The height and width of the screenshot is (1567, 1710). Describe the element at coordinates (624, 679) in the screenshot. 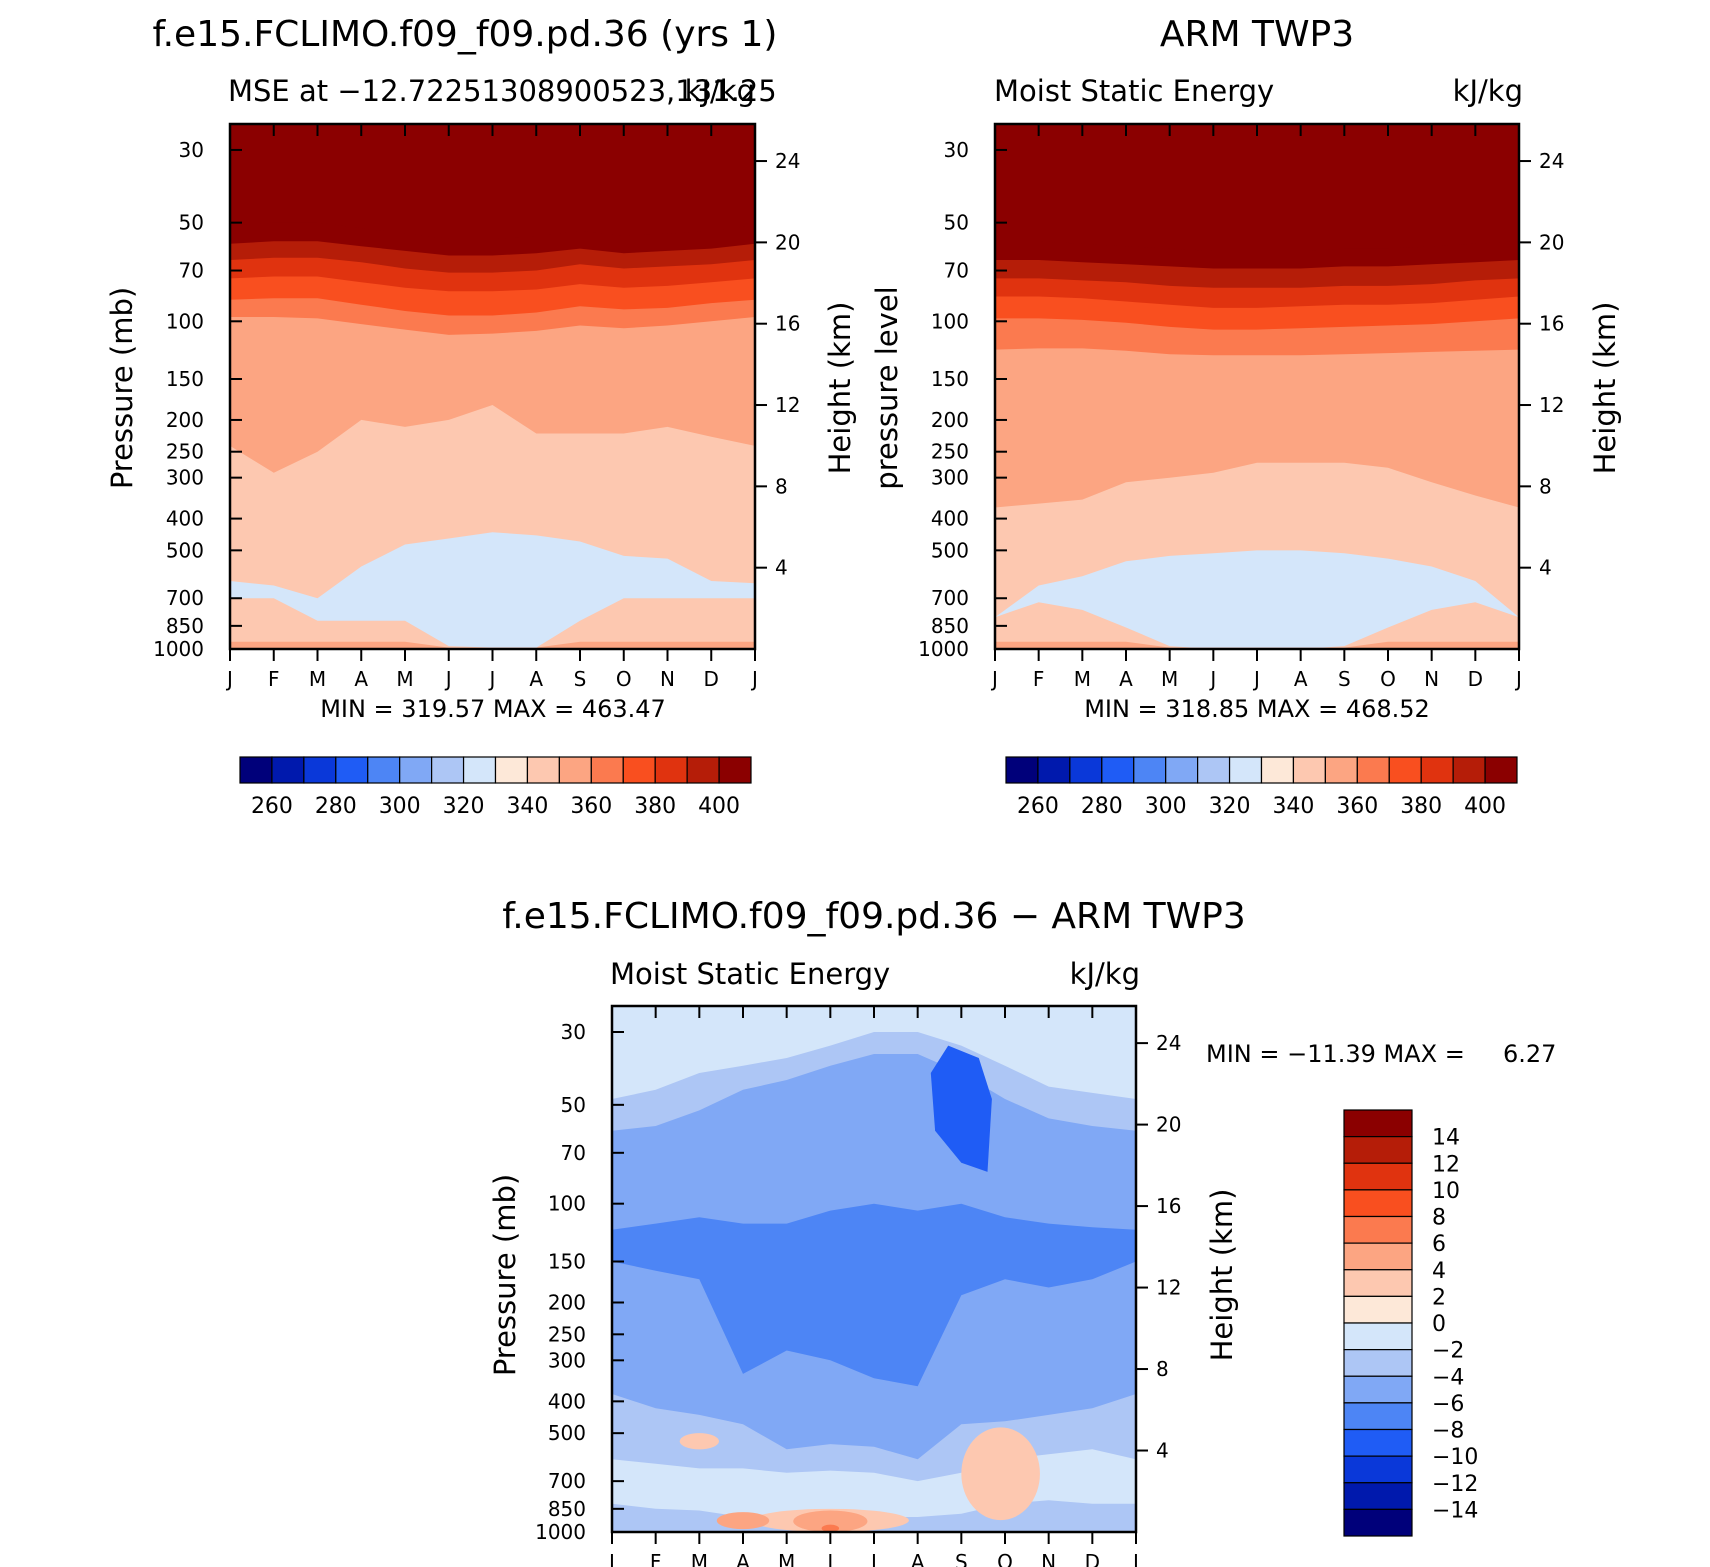

I see `x-tick-label: O` at that location.